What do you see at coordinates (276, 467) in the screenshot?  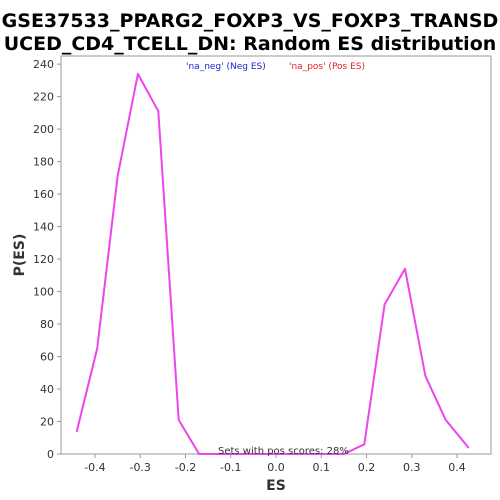 I see `x-tick-label: 0.0` at bounding box center [276, 467].